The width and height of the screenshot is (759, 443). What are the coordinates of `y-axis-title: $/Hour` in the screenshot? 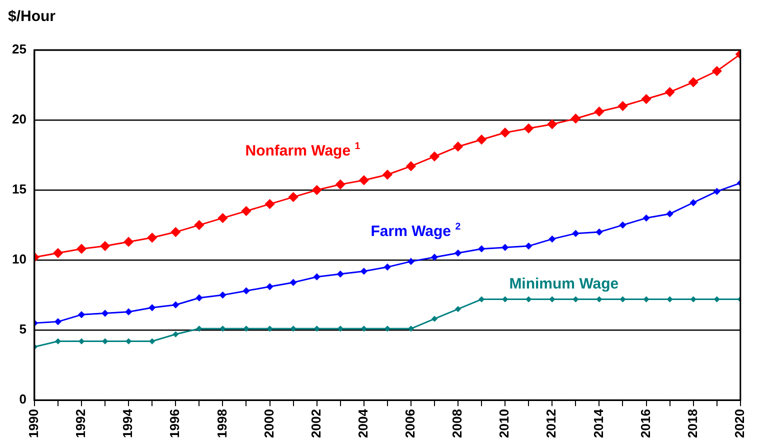 It's located at (32, 17).